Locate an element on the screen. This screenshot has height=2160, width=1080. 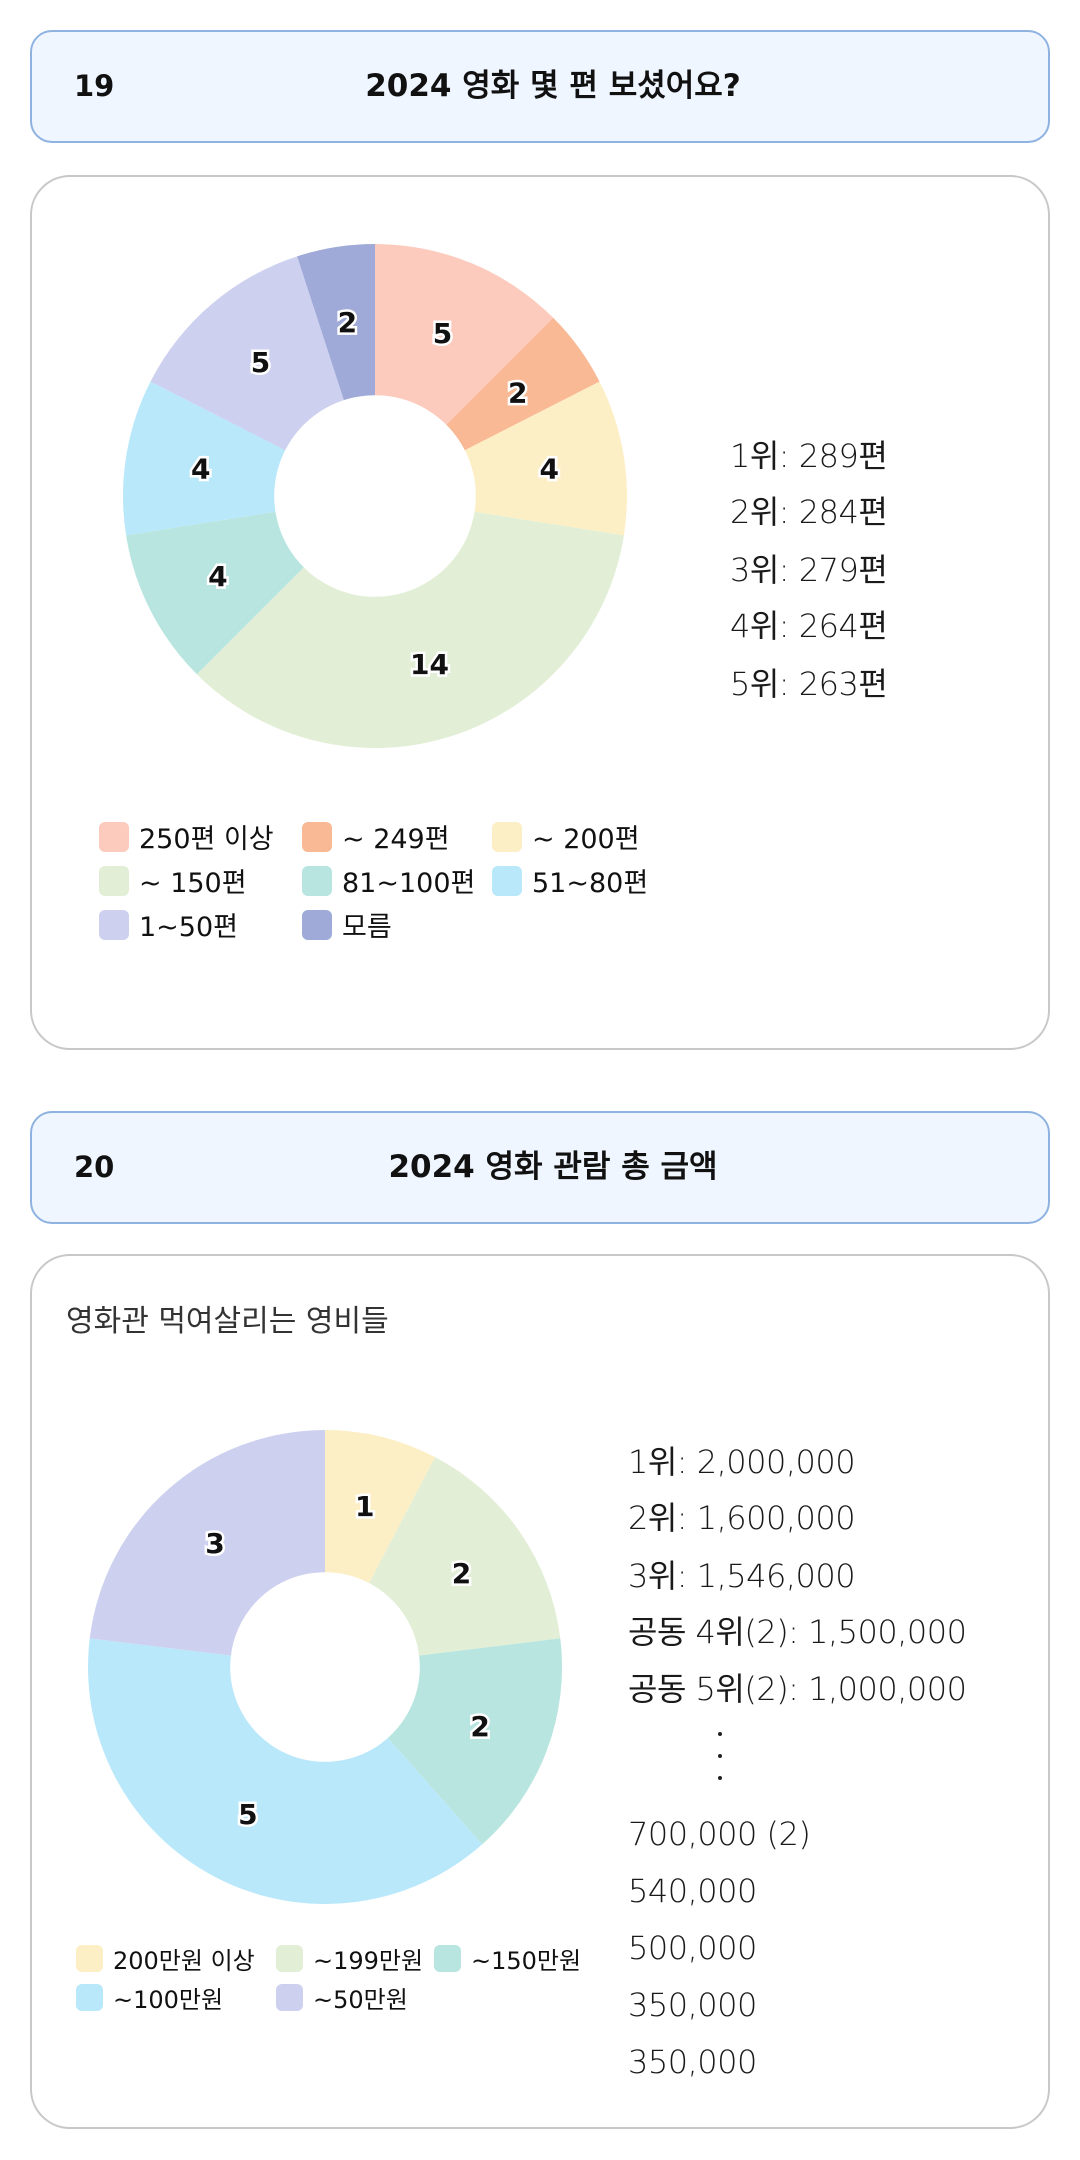
legend-label: 모름 is located at coordinates (367, 927).